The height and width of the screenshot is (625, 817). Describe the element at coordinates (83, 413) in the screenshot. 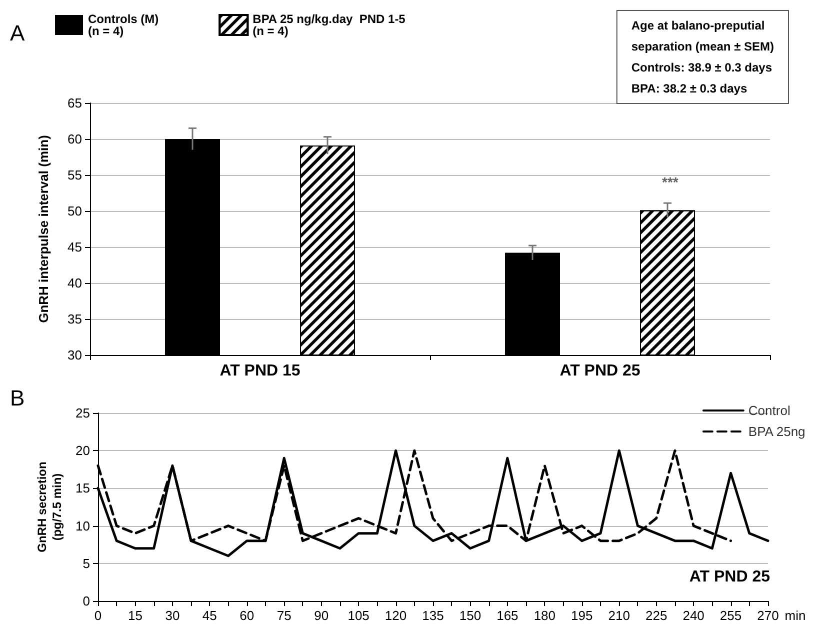

I see `y-tick-label: 25` at that location.